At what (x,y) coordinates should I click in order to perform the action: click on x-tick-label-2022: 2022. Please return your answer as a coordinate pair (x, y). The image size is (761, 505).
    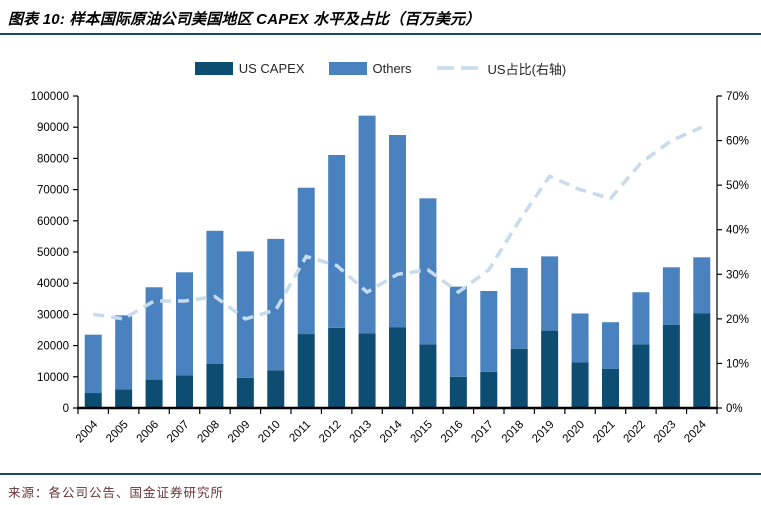
    Looking at the image, I should click on (634, 432).